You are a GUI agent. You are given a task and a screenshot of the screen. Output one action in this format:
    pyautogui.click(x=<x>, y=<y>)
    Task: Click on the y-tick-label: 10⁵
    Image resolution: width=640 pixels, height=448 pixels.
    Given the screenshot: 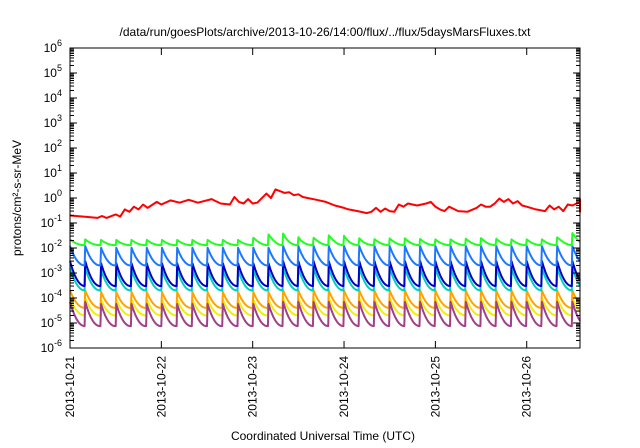 What is the action you would take?
    pyautogui.click(x=53, y=71)
    